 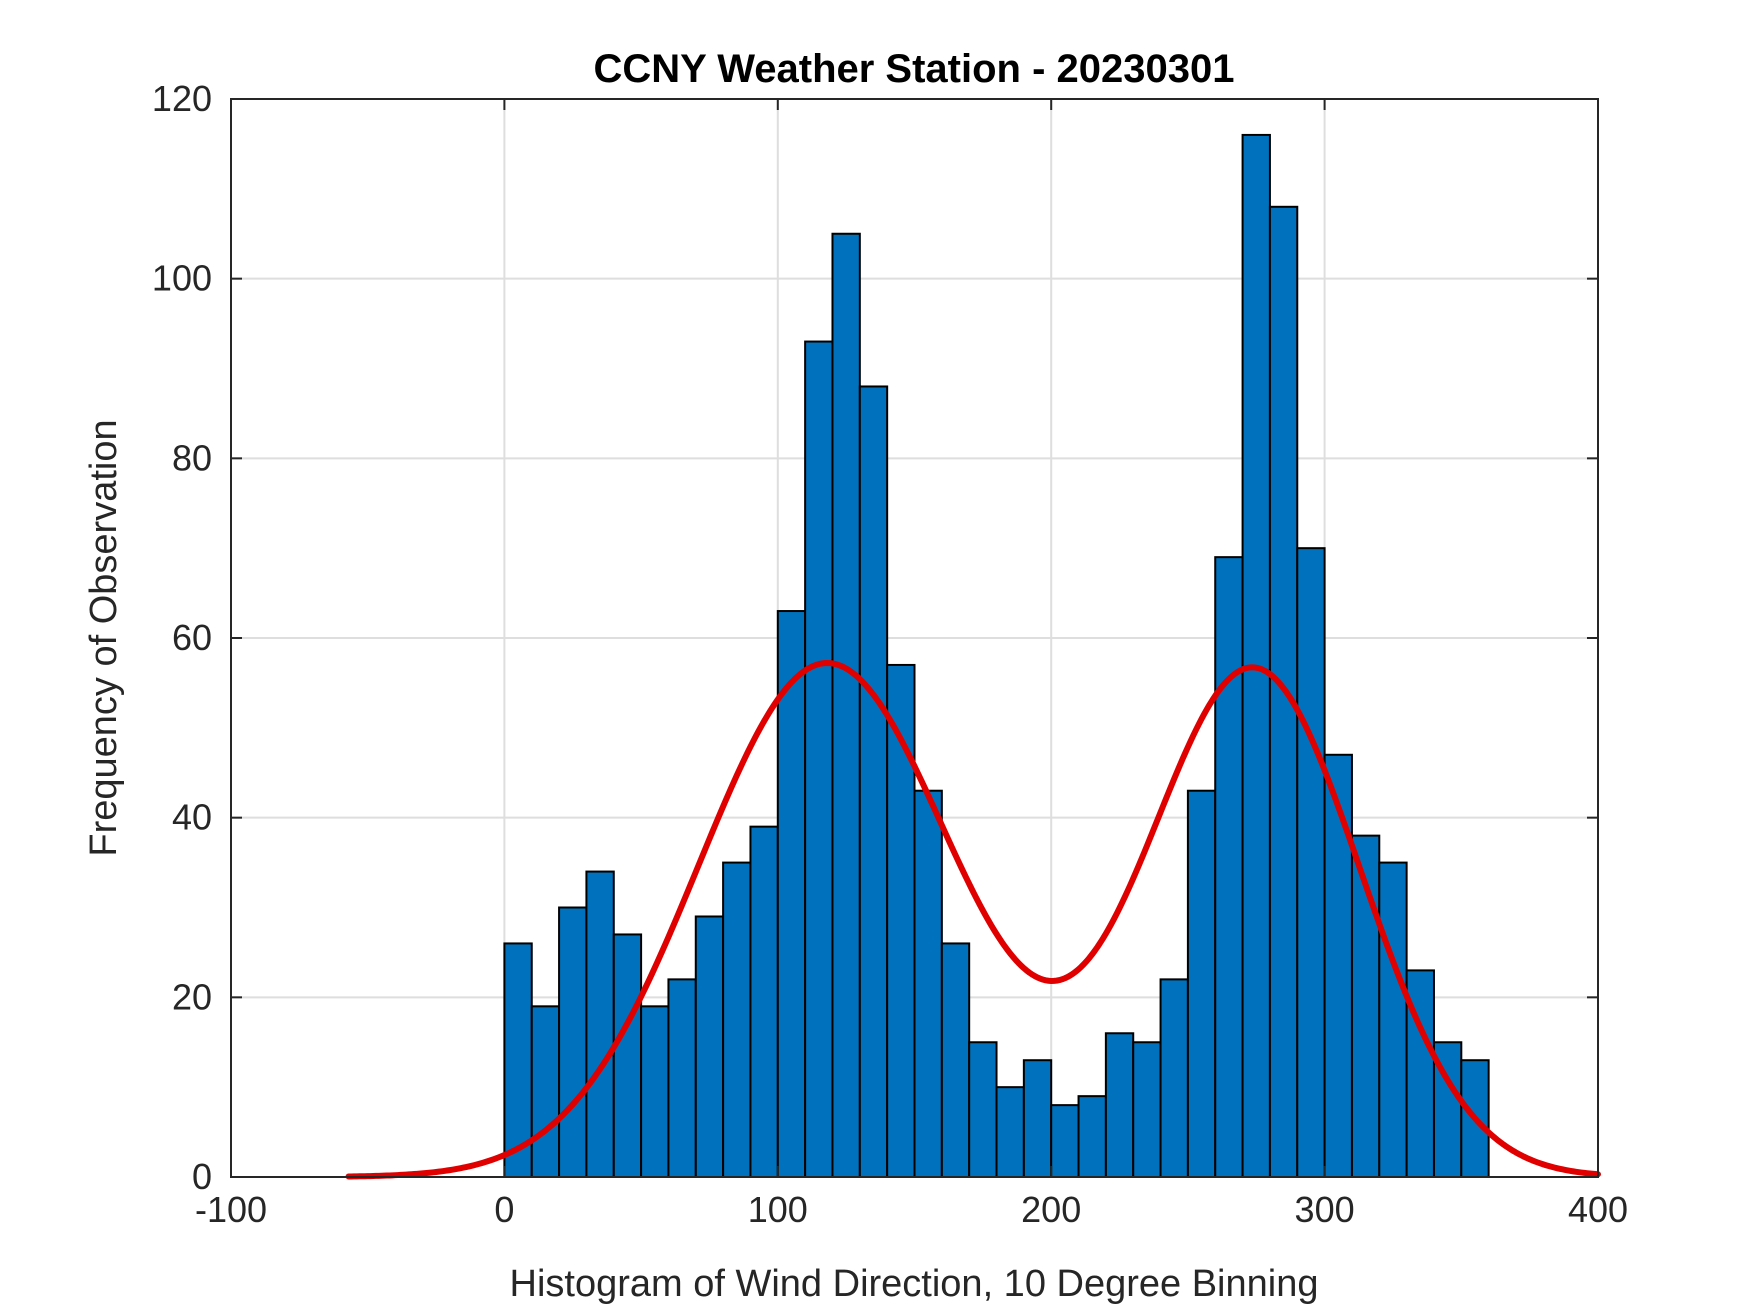 I want to click on y-tick-label: 80, so click(x=192, y=457).